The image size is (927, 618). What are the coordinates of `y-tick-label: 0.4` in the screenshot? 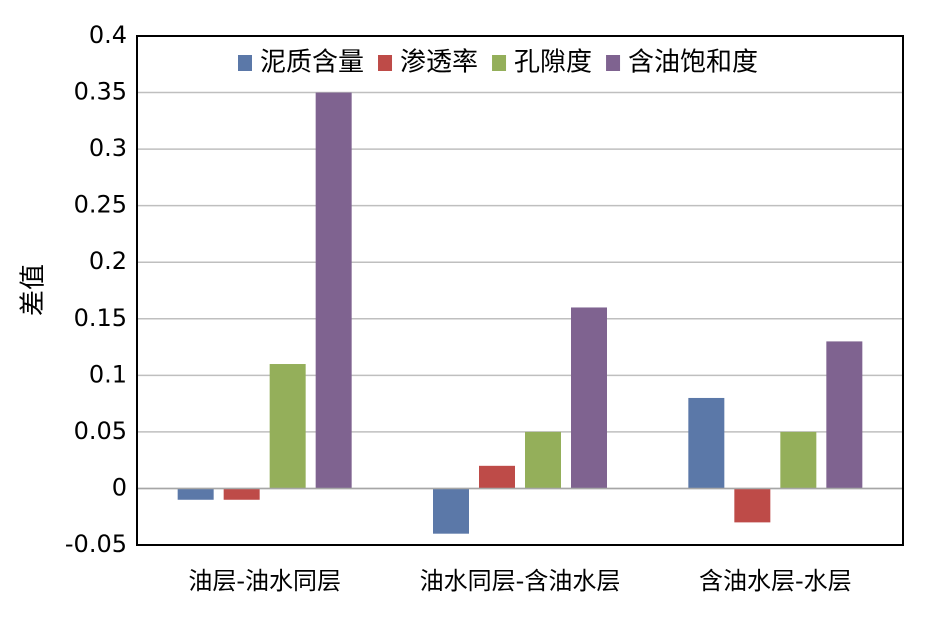 It's located at (108, 35).